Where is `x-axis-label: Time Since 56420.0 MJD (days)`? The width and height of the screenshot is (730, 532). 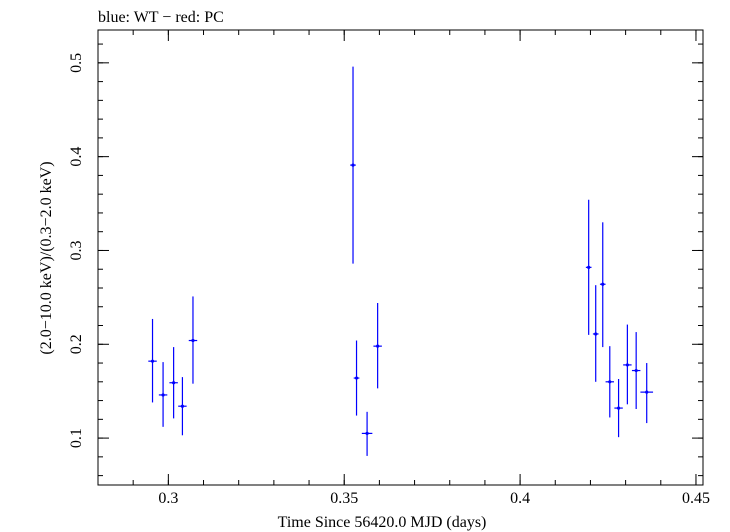
x-axis-label: Time Since 56420.0 MJD (days) is located at coordinates (382, 522).